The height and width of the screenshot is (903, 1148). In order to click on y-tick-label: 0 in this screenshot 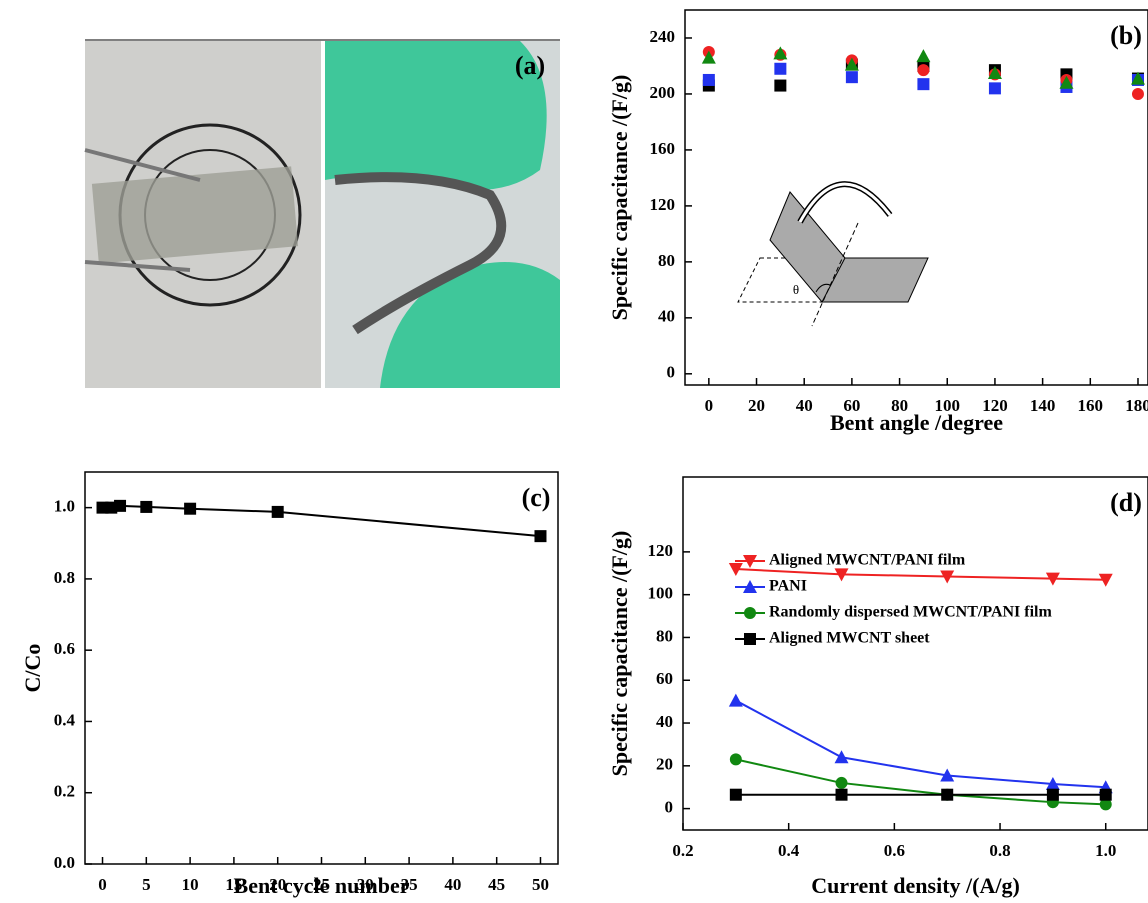, I will do `click(671, 372)`.